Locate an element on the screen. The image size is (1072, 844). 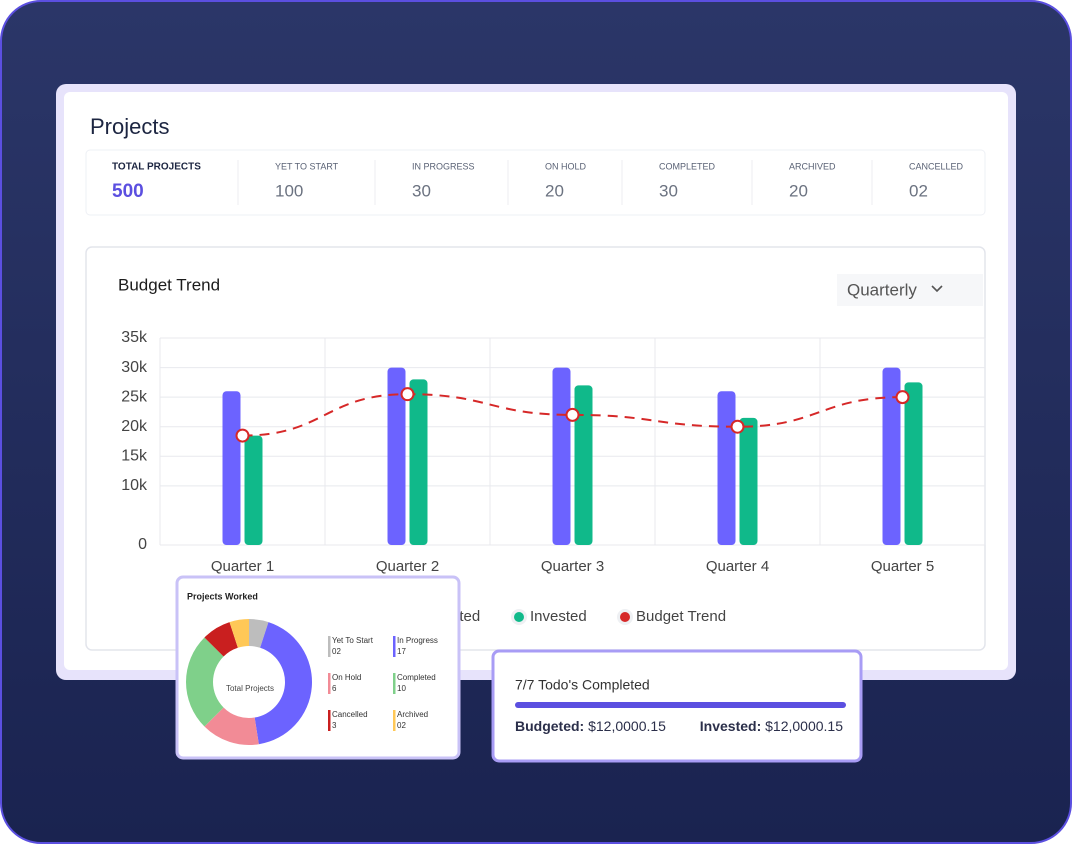
chart-title: Budget Trend is located at coordinates (169, 284).